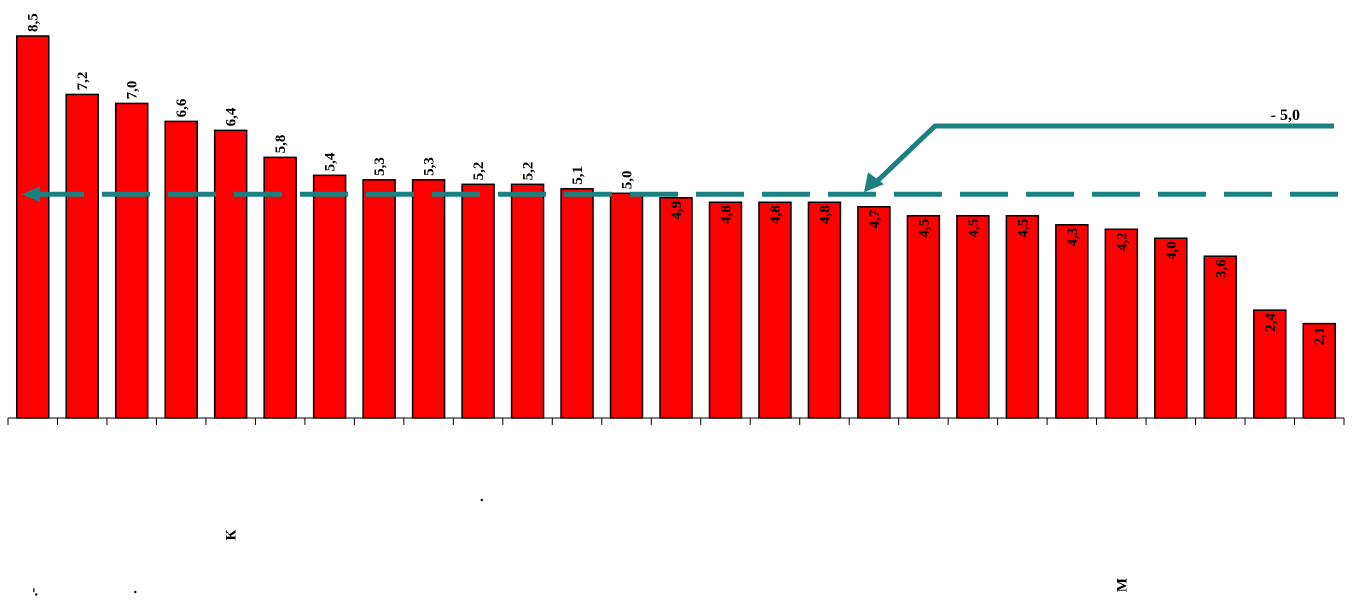 The image size is (1354, 603). Describe the element at coordinates (628, 180) in the screenshot. I see `value-label: 5,0` at that location.